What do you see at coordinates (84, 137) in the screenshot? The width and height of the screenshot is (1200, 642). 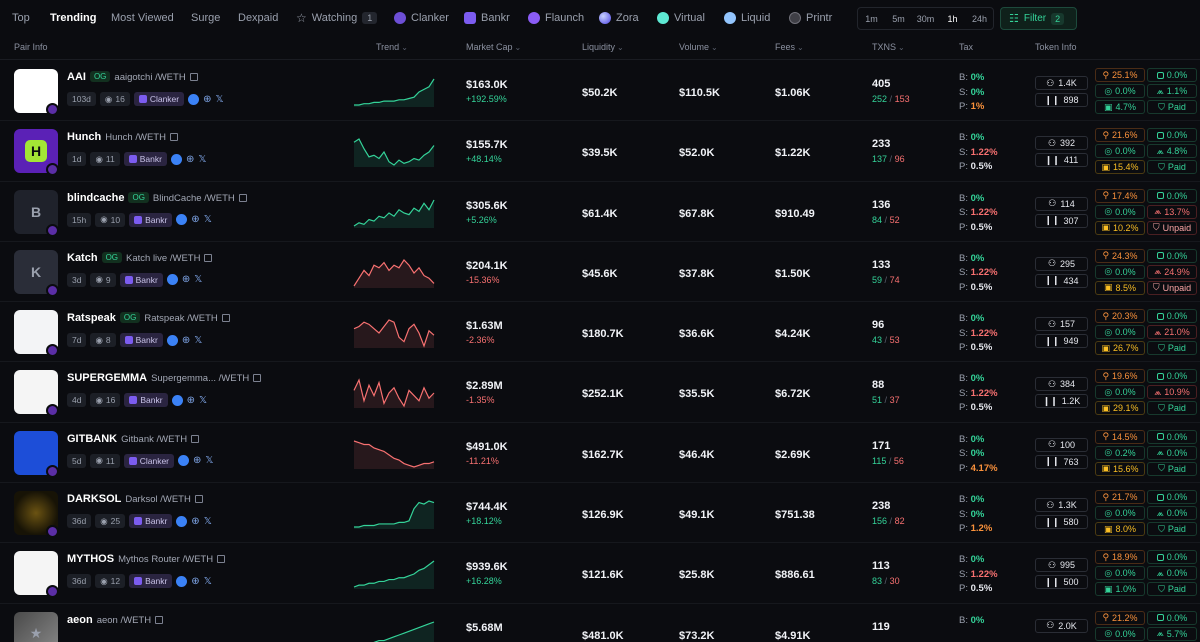 I see `token-symbol: Hunch` at bounding box center [84, 137].